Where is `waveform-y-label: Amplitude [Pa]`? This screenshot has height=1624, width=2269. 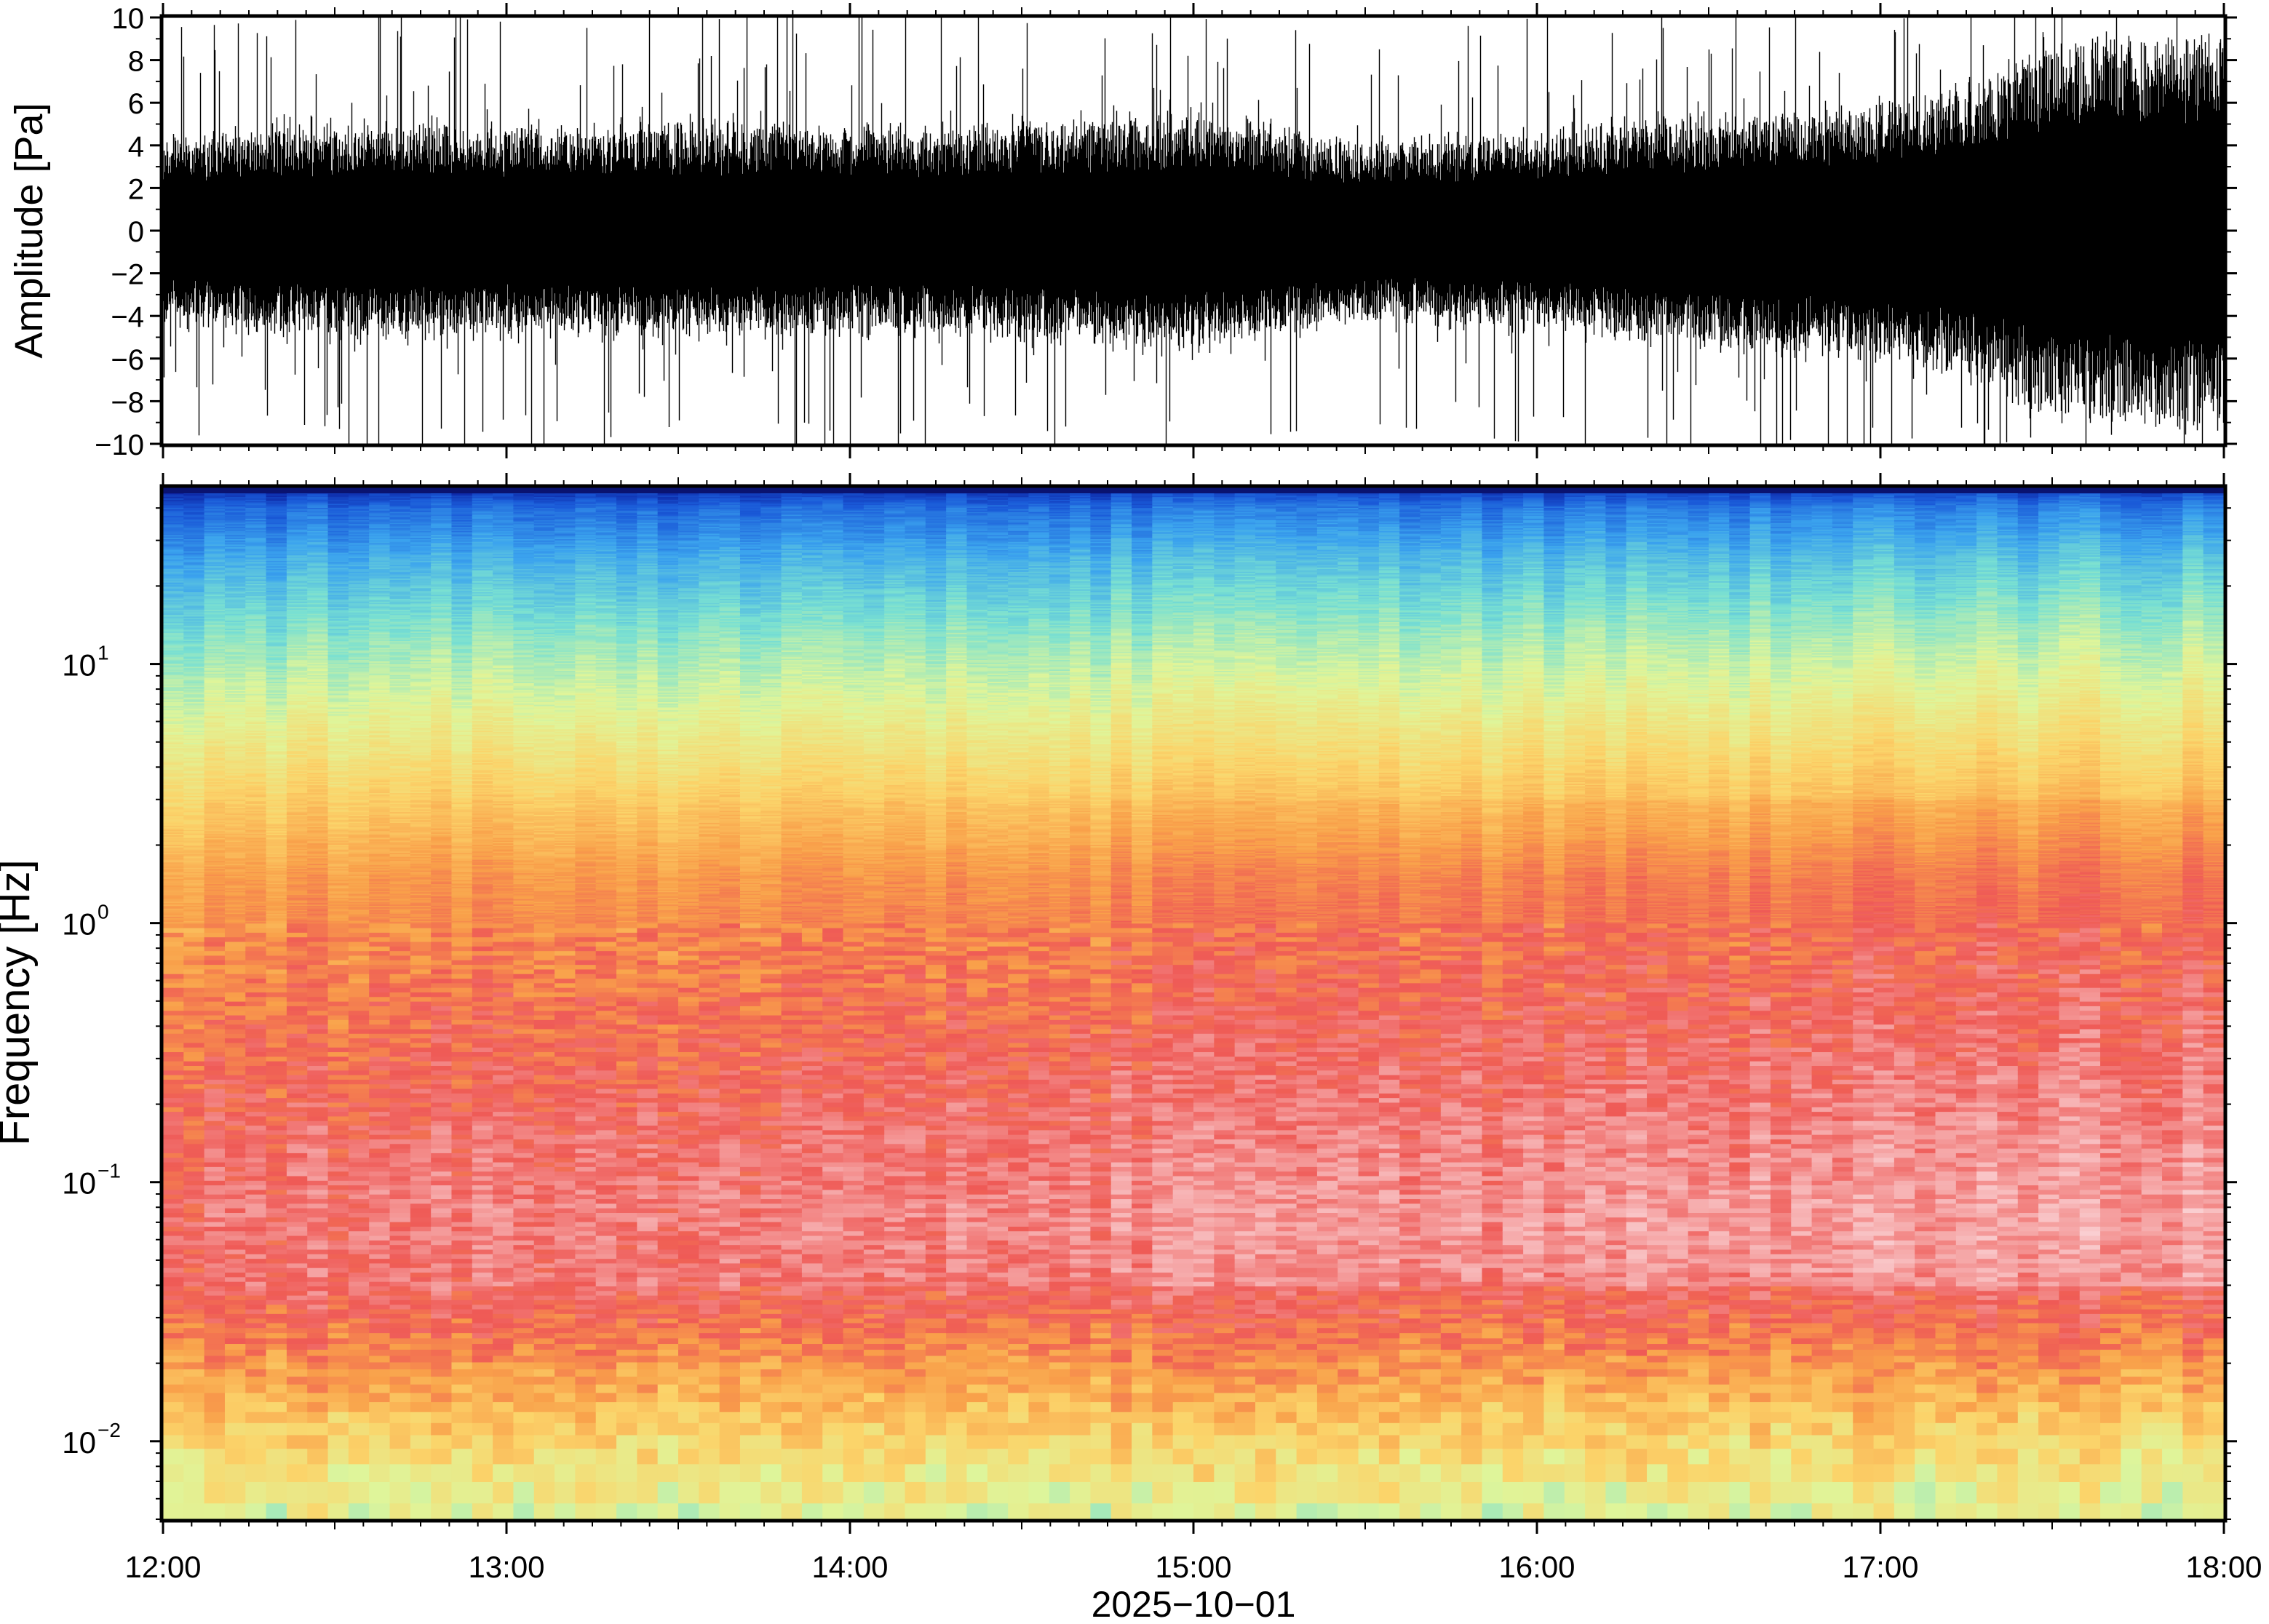 waveform-y-label: Amplitude [Pa] is located at coordinates (29, 230).